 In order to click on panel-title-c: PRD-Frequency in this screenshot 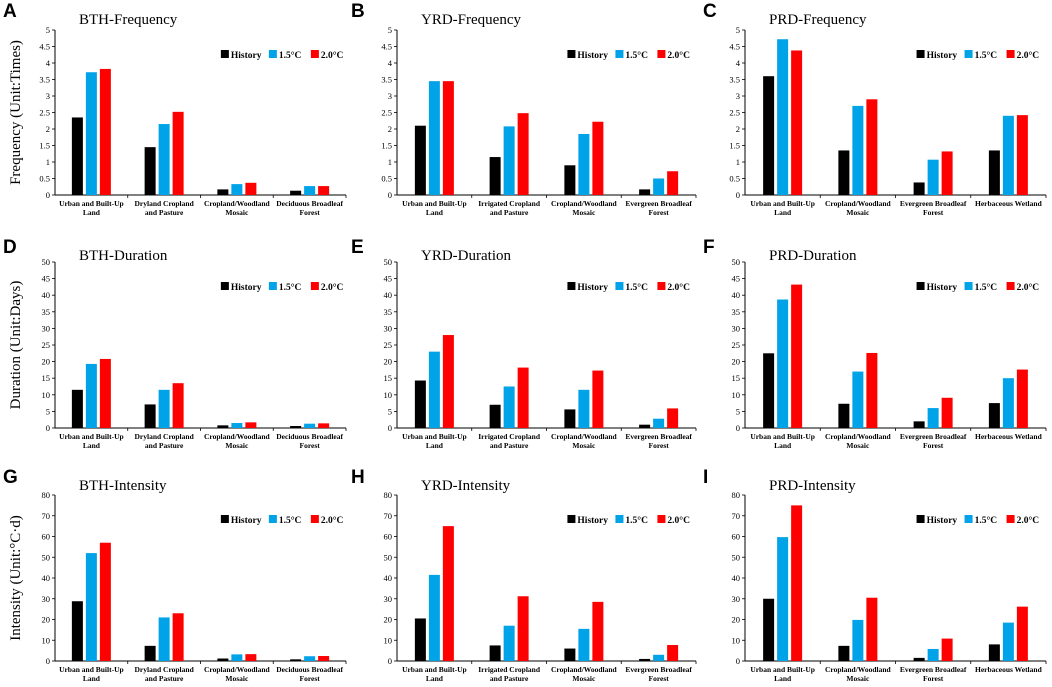, I will do `click(818, 20)`.